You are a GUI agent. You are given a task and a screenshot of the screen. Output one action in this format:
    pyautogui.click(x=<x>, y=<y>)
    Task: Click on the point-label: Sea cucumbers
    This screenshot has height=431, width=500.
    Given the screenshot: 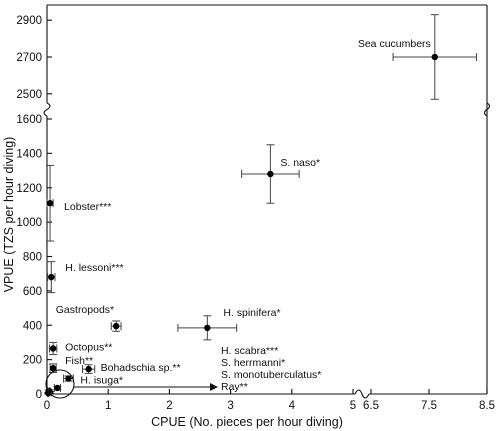 What is the action you would take?
    pyautogui.click(x=394, y=44)
    